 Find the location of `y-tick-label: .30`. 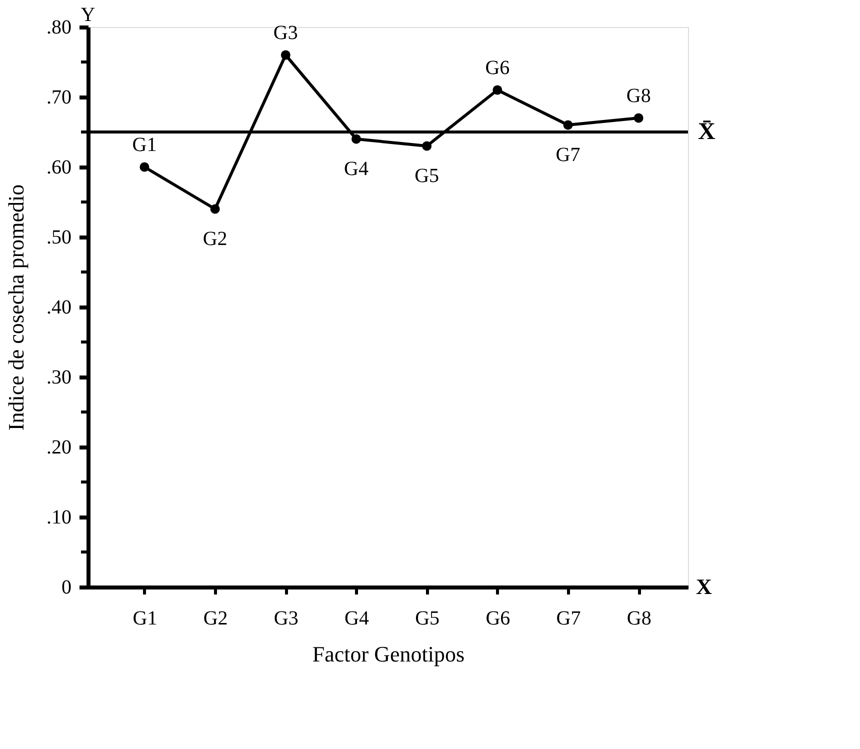

y-tick-label: .30 is located at coordinates (59, 377).